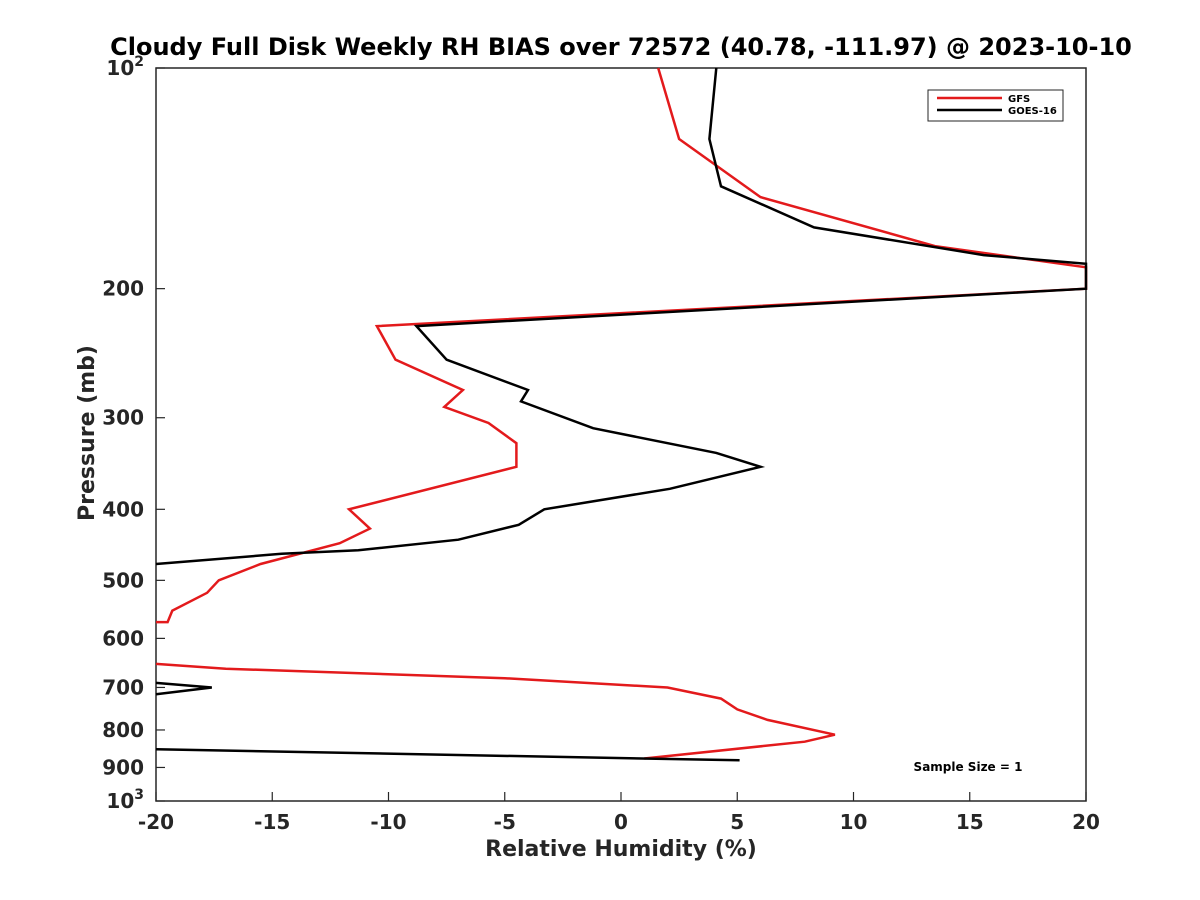  What do you see at coordinates (123, 687) in the screenshot?
I see `y-tick-label: 700` at bounding box center [123, 687].